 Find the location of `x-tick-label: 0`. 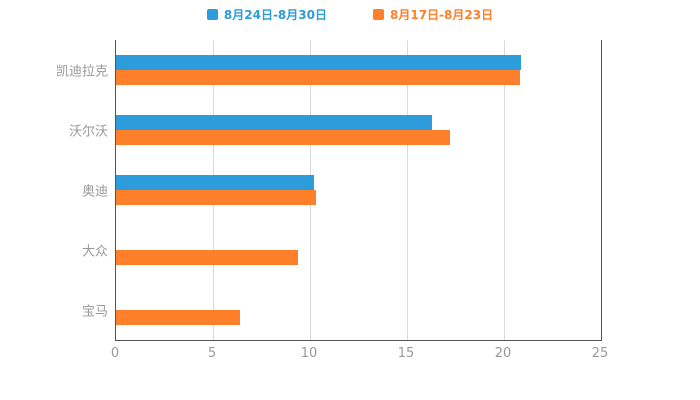

x-tick-label: 0 is located at coordinates (115, 353).